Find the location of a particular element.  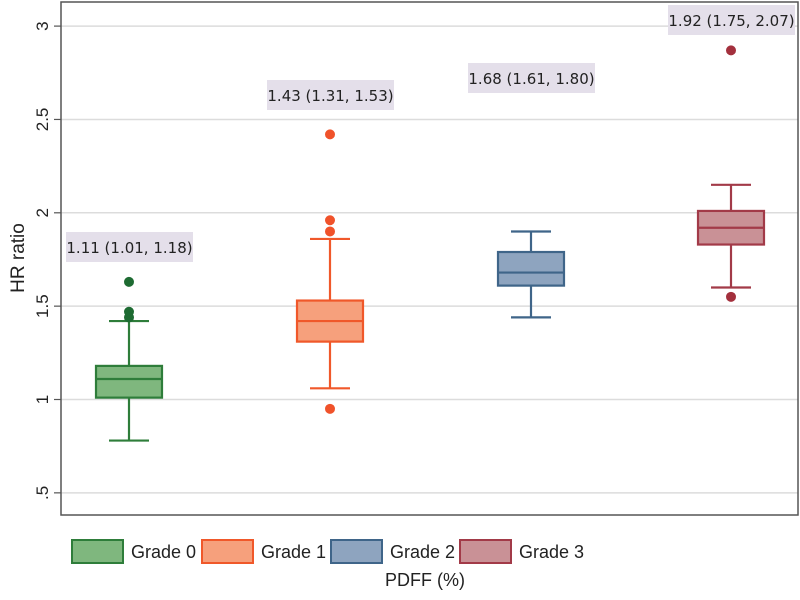

y-tick-label: 1.5 is located at coordinates (42, 306).